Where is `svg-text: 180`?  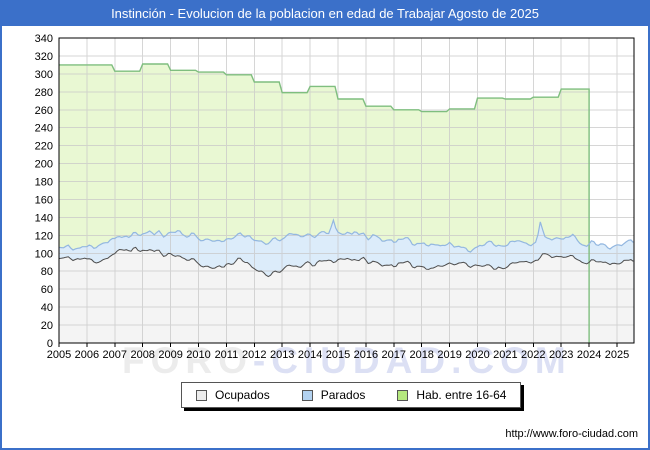
svg-text: 180 is located at coordinates (44, 183).